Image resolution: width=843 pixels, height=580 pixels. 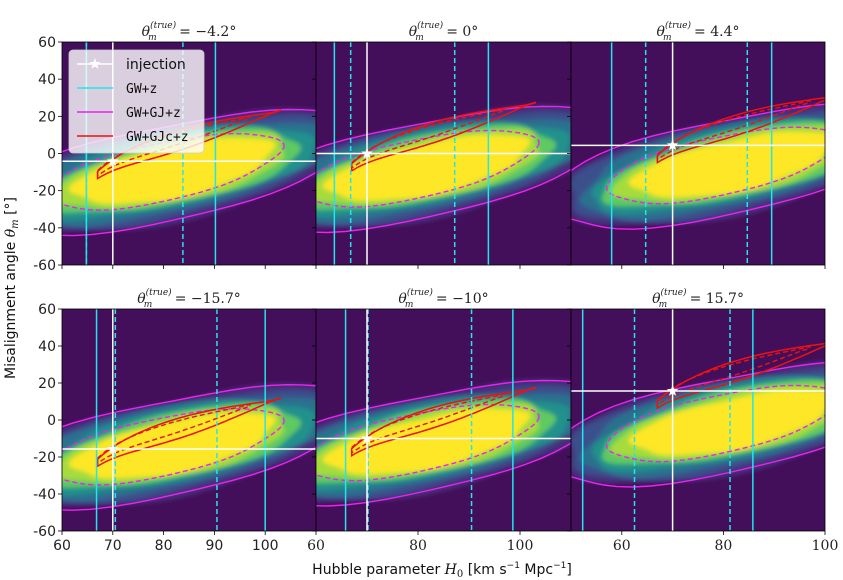 I want to click on xlabel-pre: Hubble parameter, so click(x=378, y=570).